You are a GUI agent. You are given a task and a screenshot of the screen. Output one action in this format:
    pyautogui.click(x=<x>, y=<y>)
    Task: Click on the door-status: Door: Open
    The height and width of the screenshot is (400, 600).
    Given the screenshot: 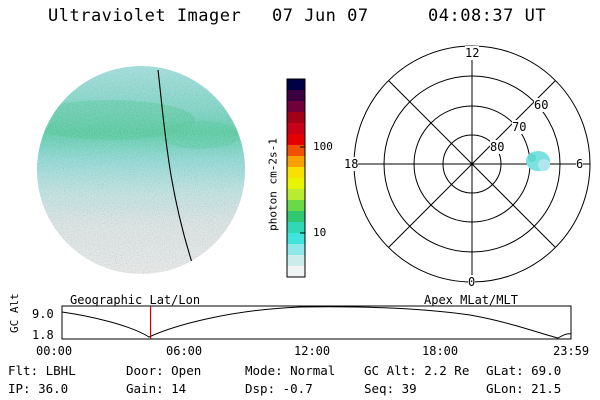 What is the action you would take?
    pyautogui.click(x=164, y=370)
    